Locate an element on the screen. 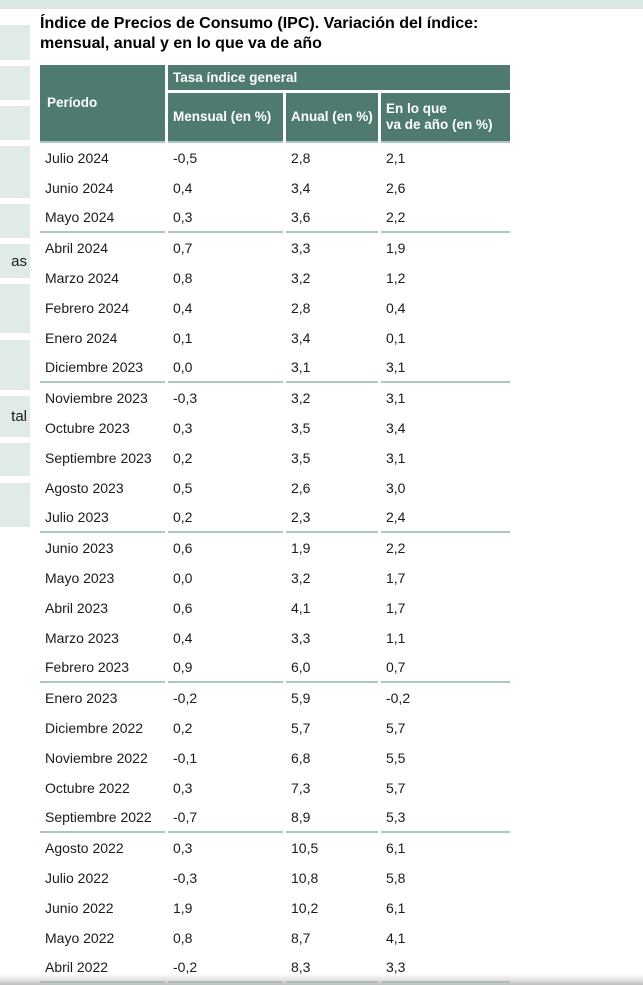  ytd-value-cell: 0,7 is located at coordinates (445, 668).